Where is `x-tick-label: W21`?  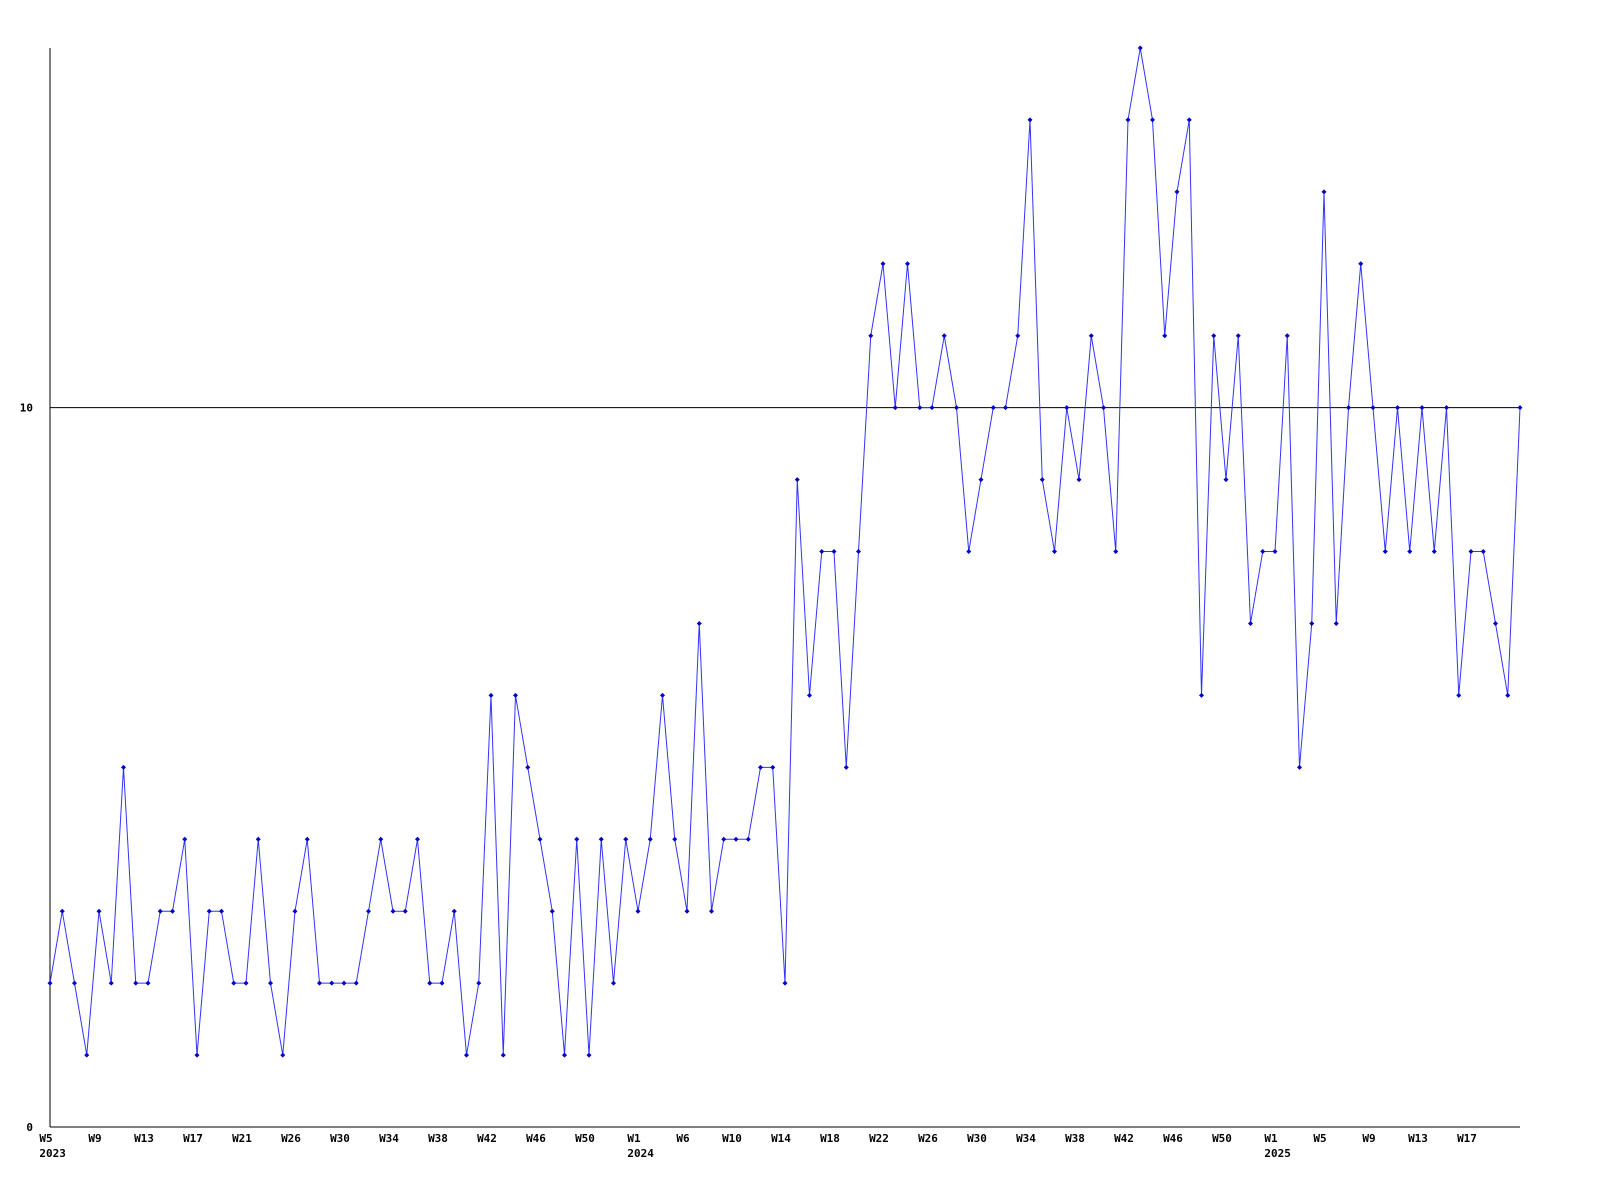
x-tick-label: W21 is located at coordinates (242, 1138).